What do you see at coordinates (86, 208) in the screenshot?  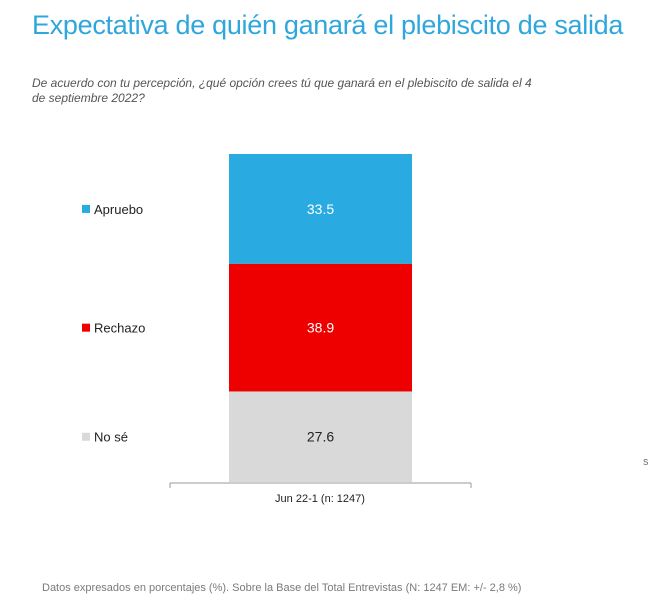 I see `legend-swatch-apruebo` at bounding box center [86, 208].